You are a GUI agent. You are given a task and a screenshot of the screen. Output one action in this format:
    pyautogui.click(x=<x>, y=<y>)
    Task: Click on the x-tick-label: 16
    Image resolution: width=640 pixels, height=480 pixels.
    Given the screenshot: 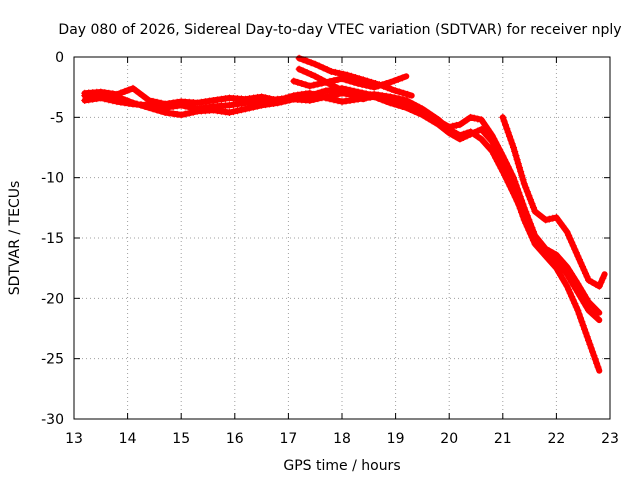 What is the action you would take?
    pyautogui.click(x=235, y=439)
    